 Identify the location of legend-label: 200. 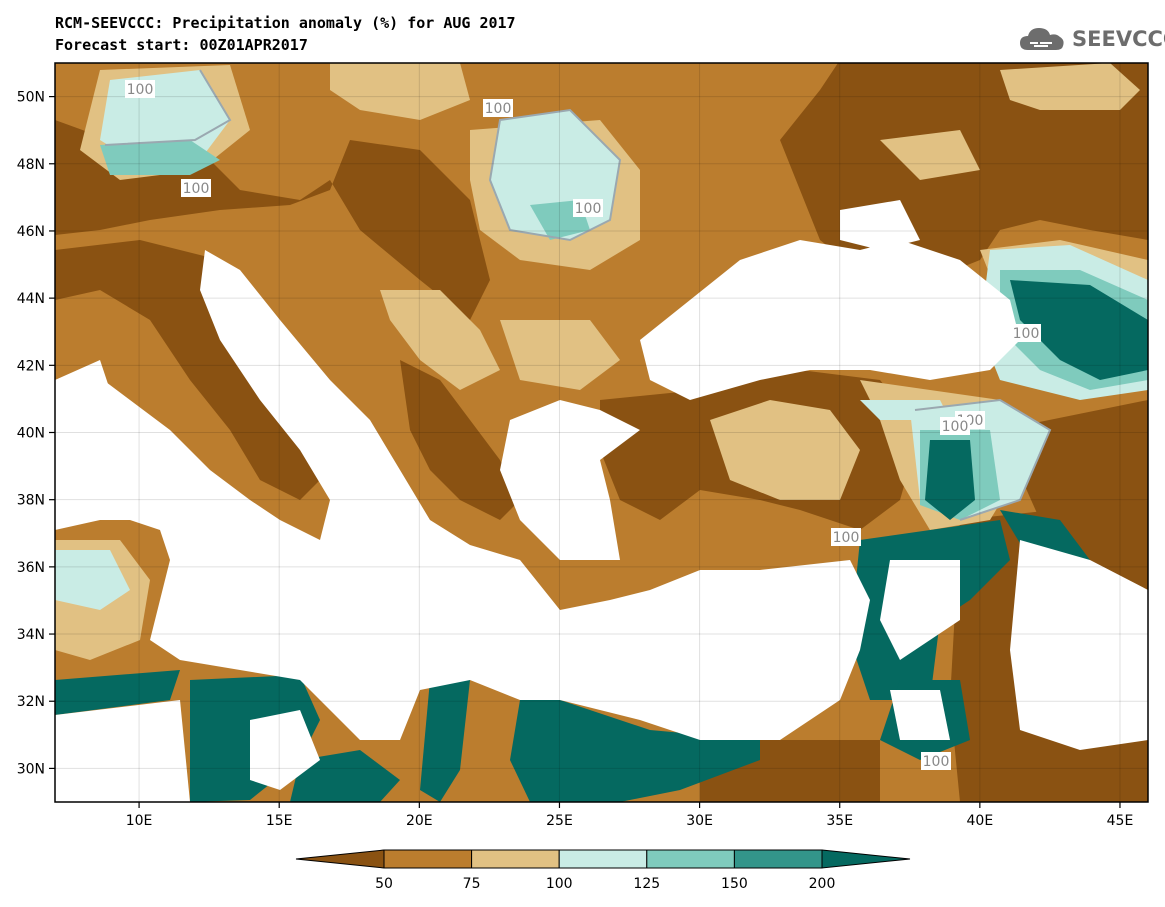
(822, 884).